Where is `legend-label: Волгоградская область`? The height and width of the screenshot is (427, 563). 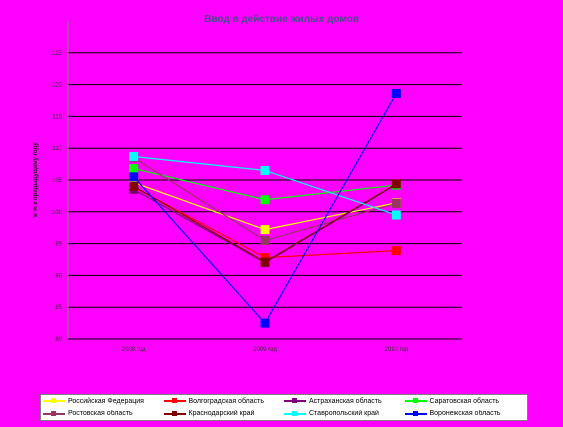
legend-label: Волгоградская область is located at coordinates (226, 401).